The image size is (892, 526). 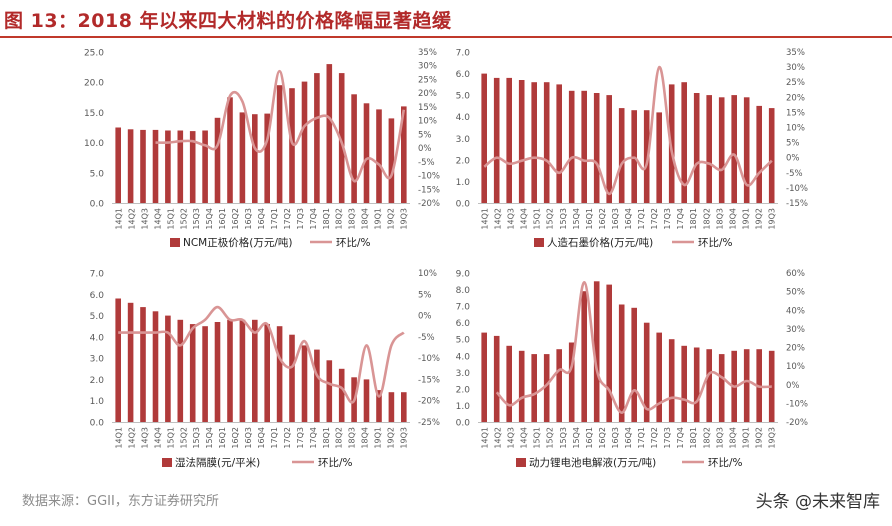 I want to click on x-tick-label: 18Q4, so click(x=732, y=438).